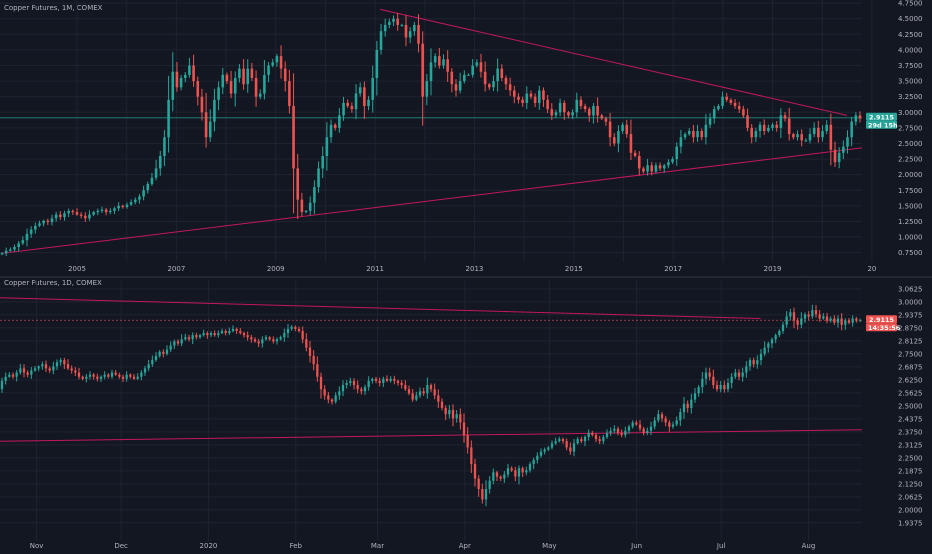 Image resolution: width=932 pixels, height=554 pixels. Describe the element at coordinates (910, 50) in the screenshot. I see `monthly-y-tick-label: 4.0000` at that location.